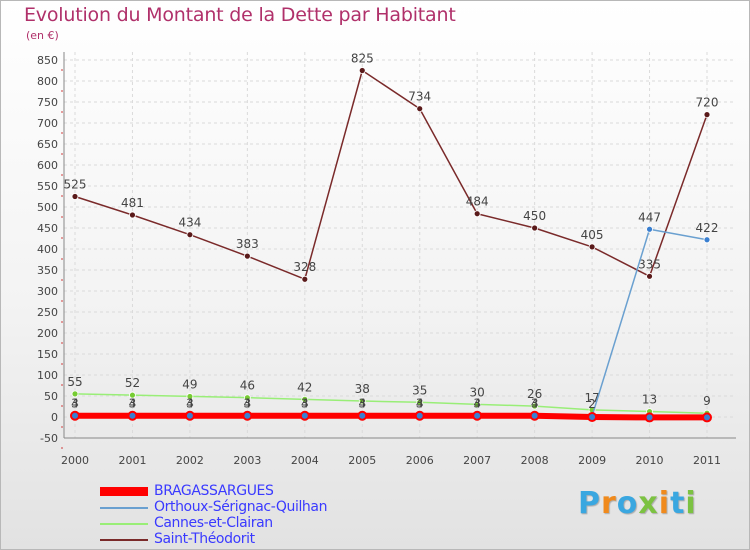  Describe the element at coordinates (534, 394) in the screenshot. I see `data-label: 26` at that location.